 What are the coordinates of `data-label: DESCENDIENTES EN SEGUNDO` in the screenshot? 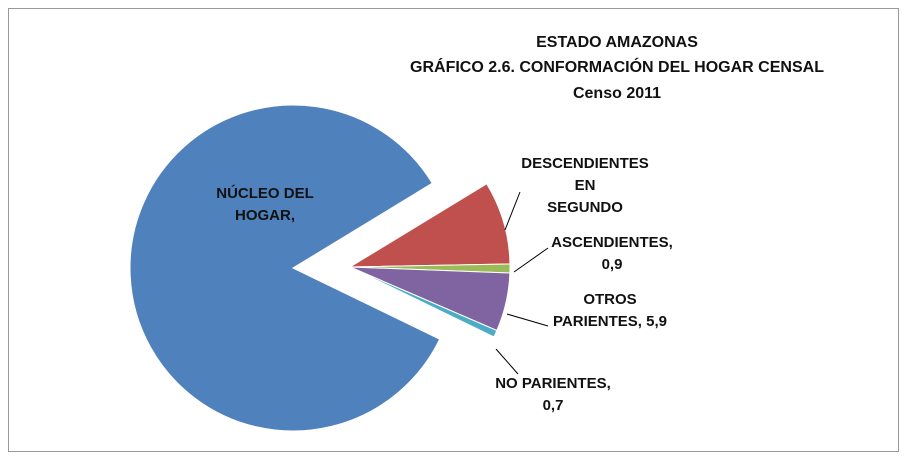 It's located at (585, 185).